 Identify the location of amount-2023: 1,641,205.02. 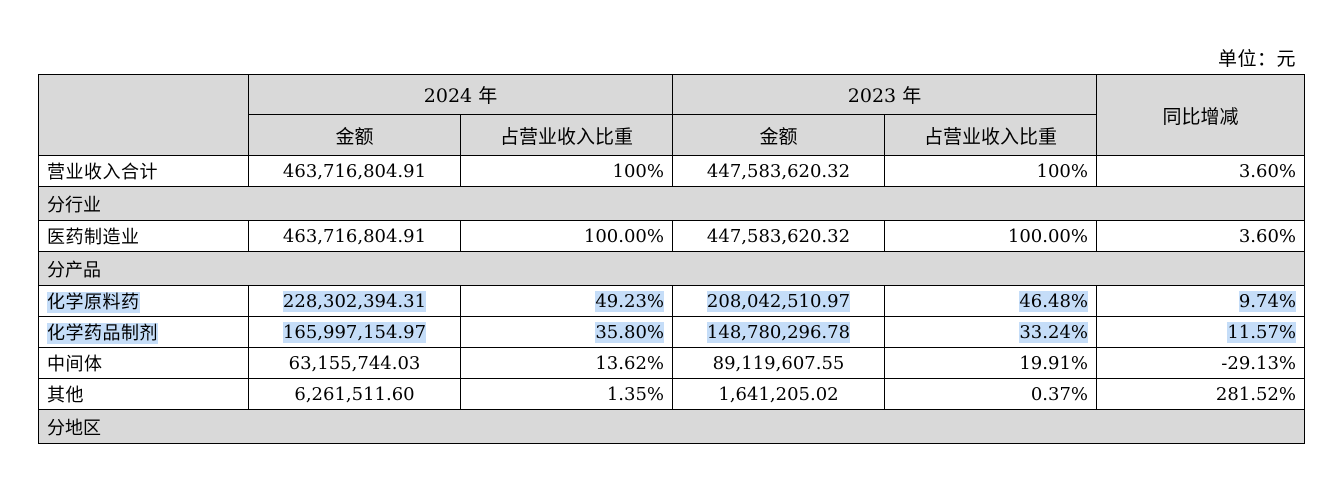
(778, 394).